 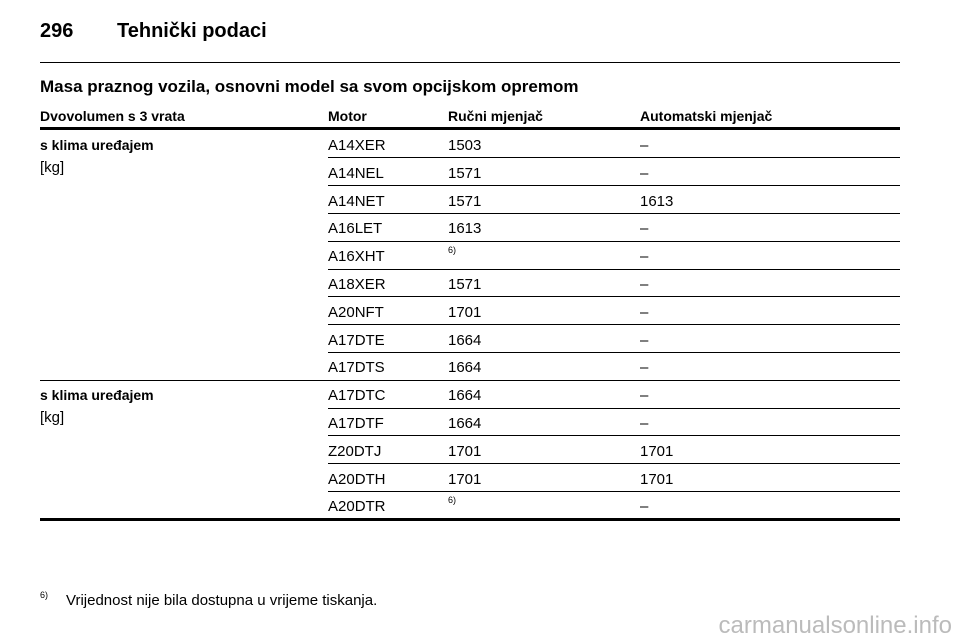 I want to click on cell: A14NET, so click(x=356, y=201).